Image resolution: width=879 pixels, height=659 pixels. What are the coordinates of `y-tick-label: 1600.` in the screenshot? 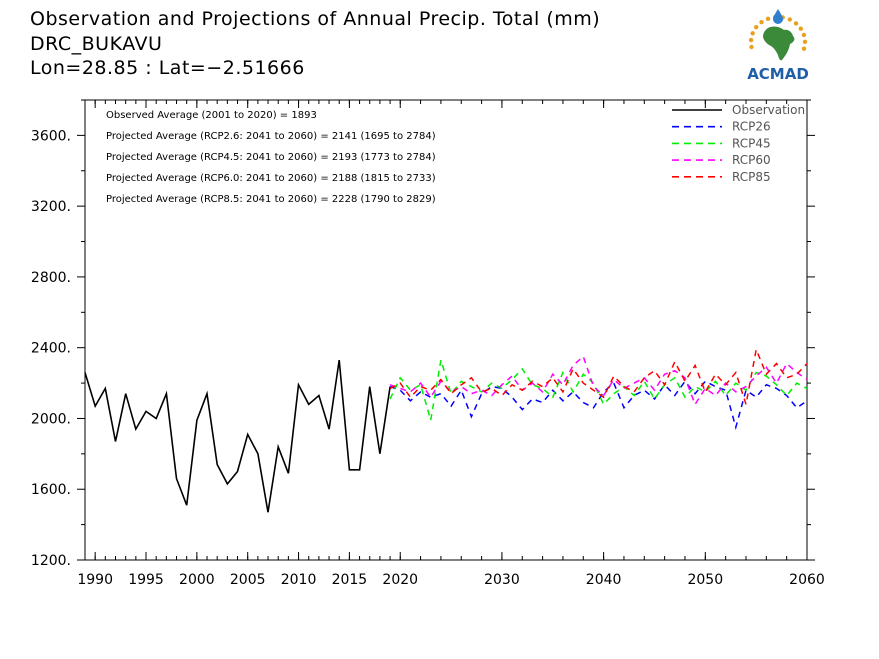 It's located at (51, 490).